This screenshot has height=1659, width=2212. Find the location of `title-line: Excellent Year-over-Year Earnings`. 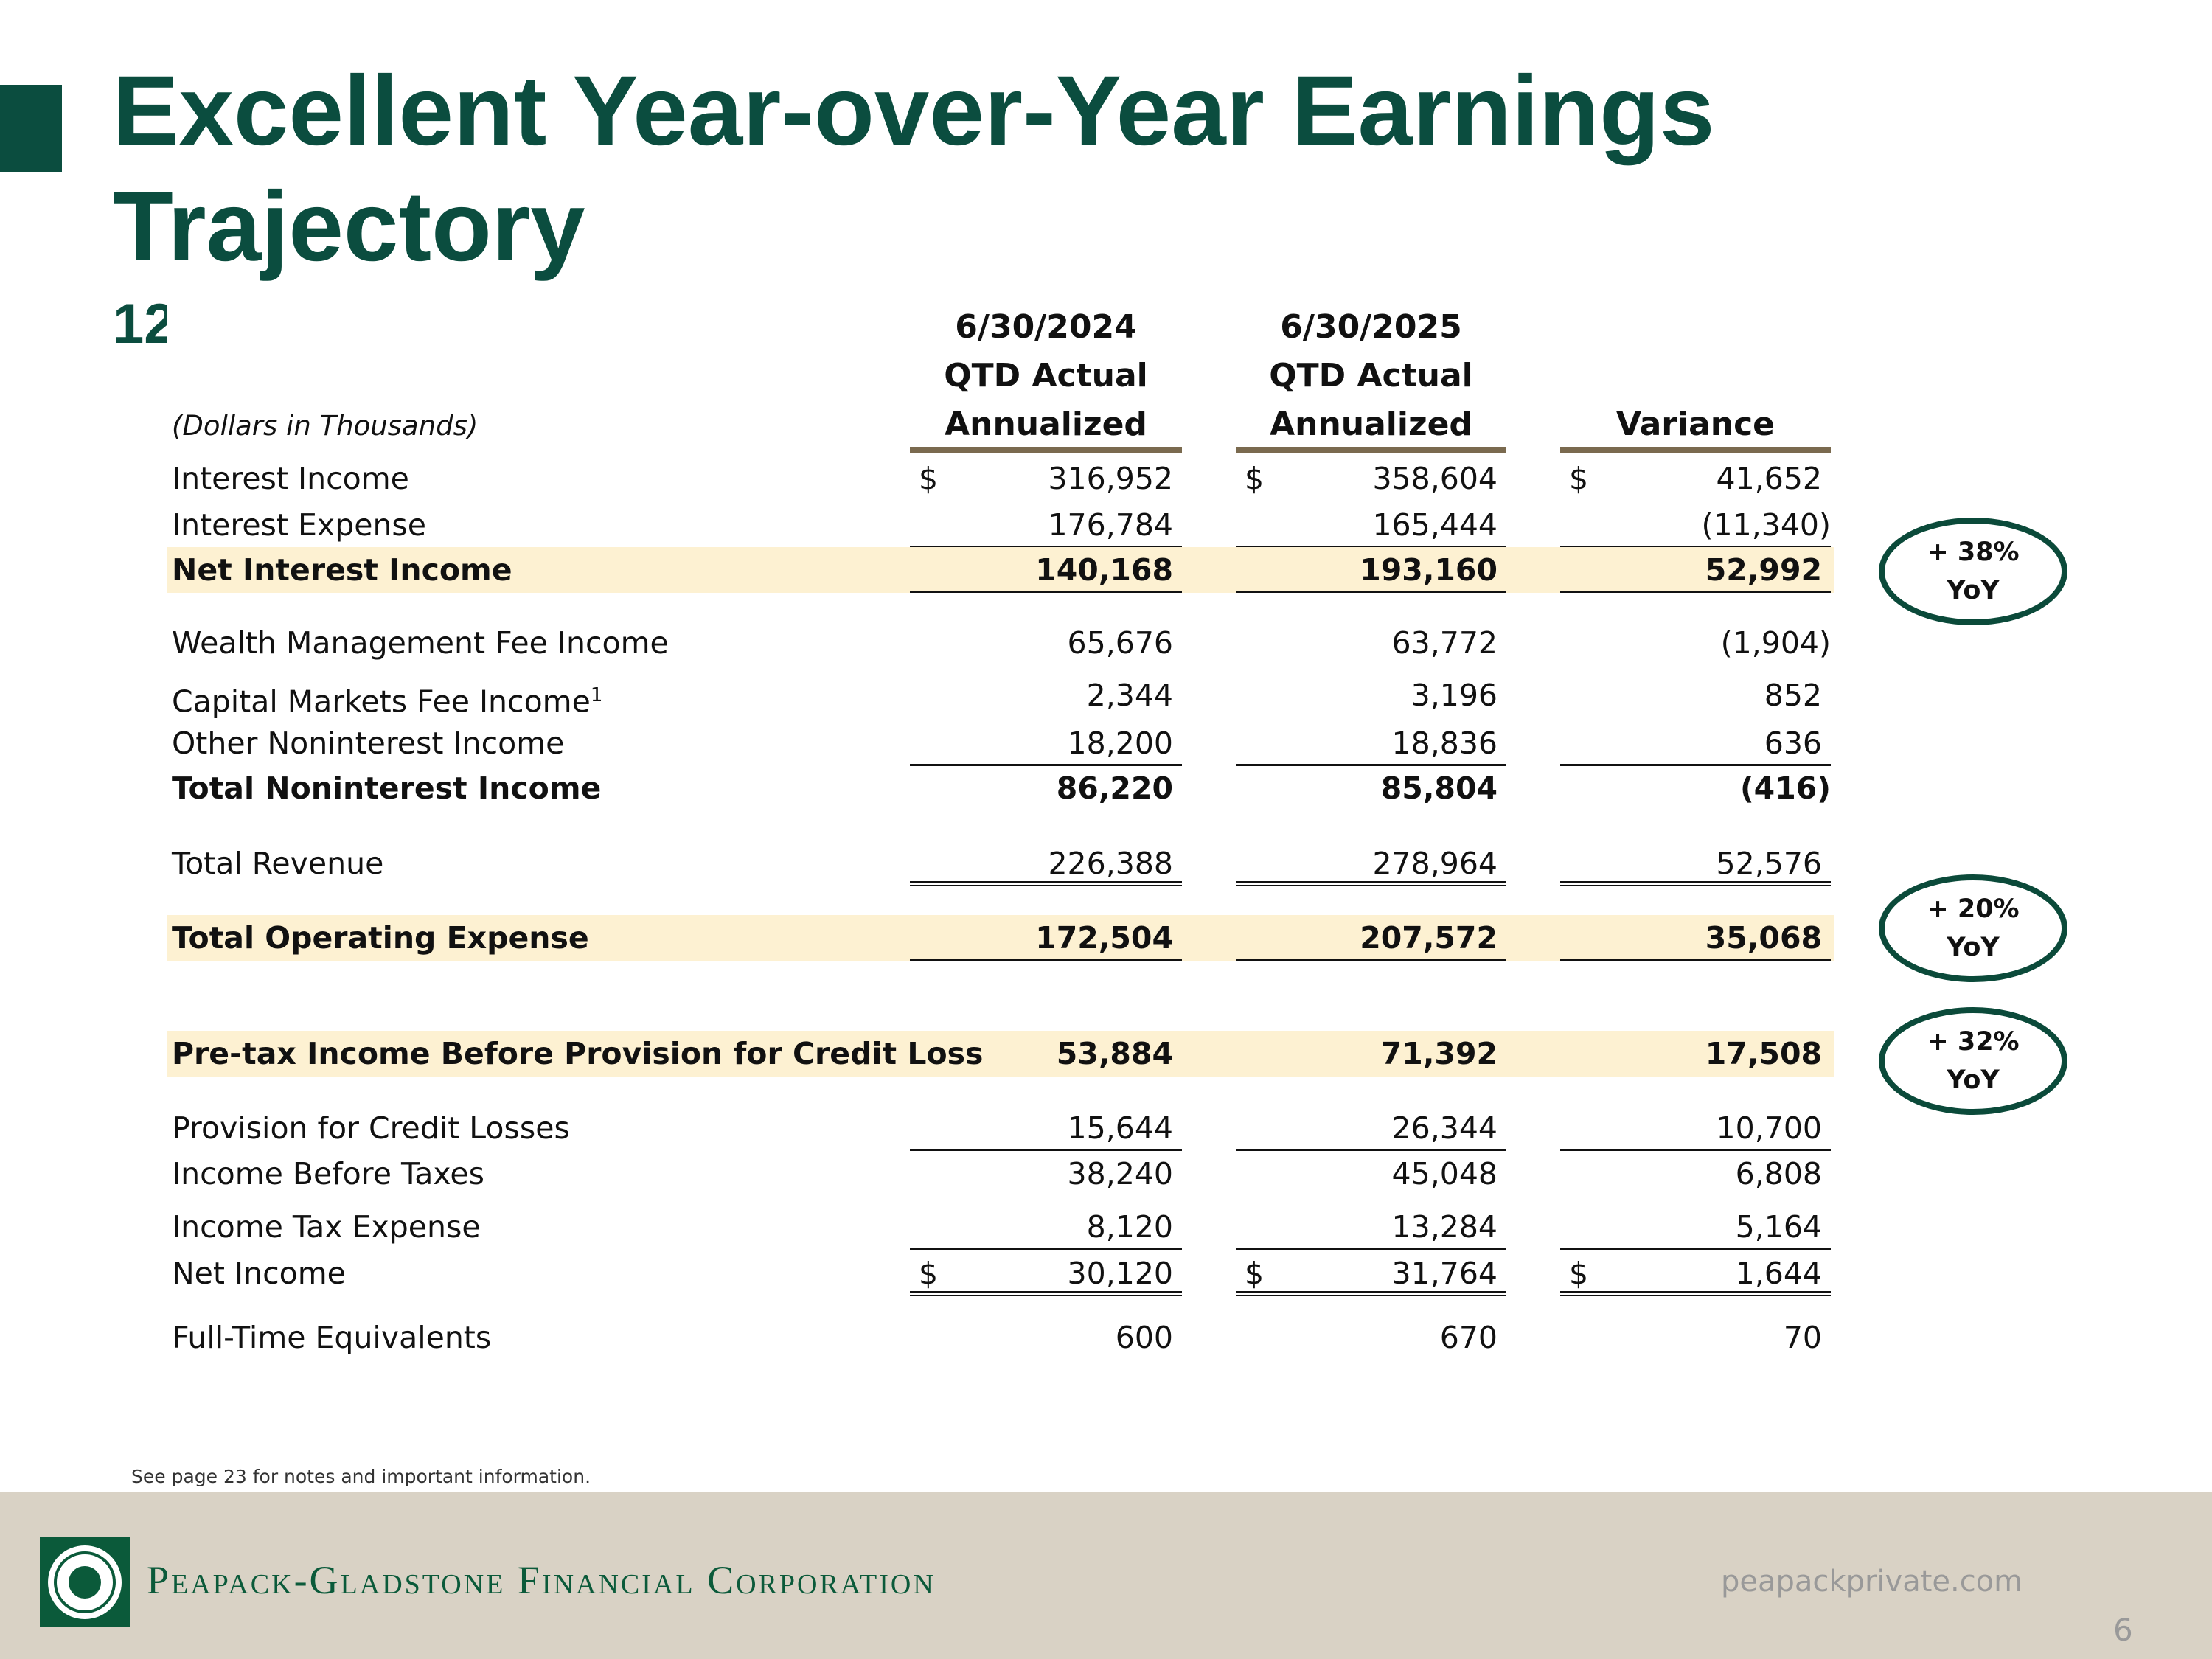

title-line: Excellent Year-over-Year Earnings is located at coordinates (914, 111).